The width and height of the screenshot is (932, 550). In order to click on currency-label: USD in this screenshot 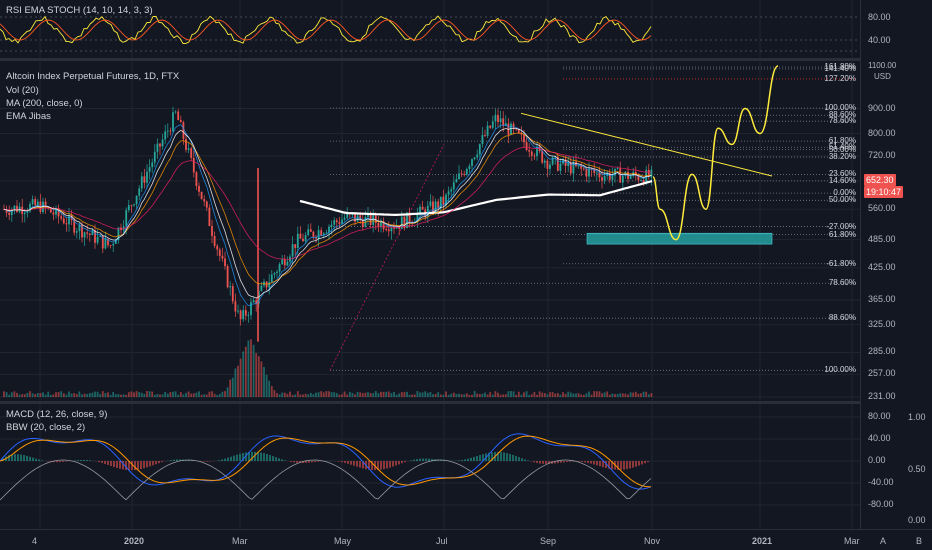, I will do `click(882, 76)`.